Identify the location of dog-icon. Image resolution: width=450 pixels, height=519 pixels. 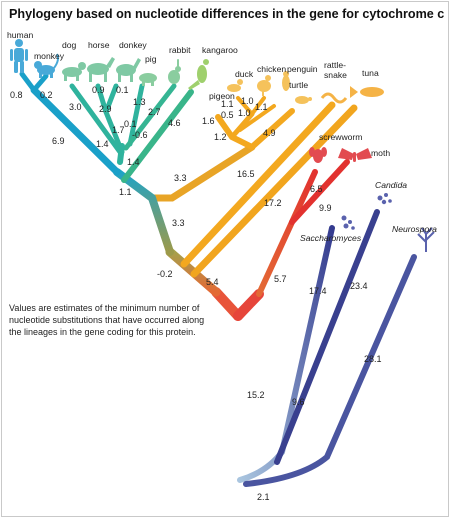
(74, 71).